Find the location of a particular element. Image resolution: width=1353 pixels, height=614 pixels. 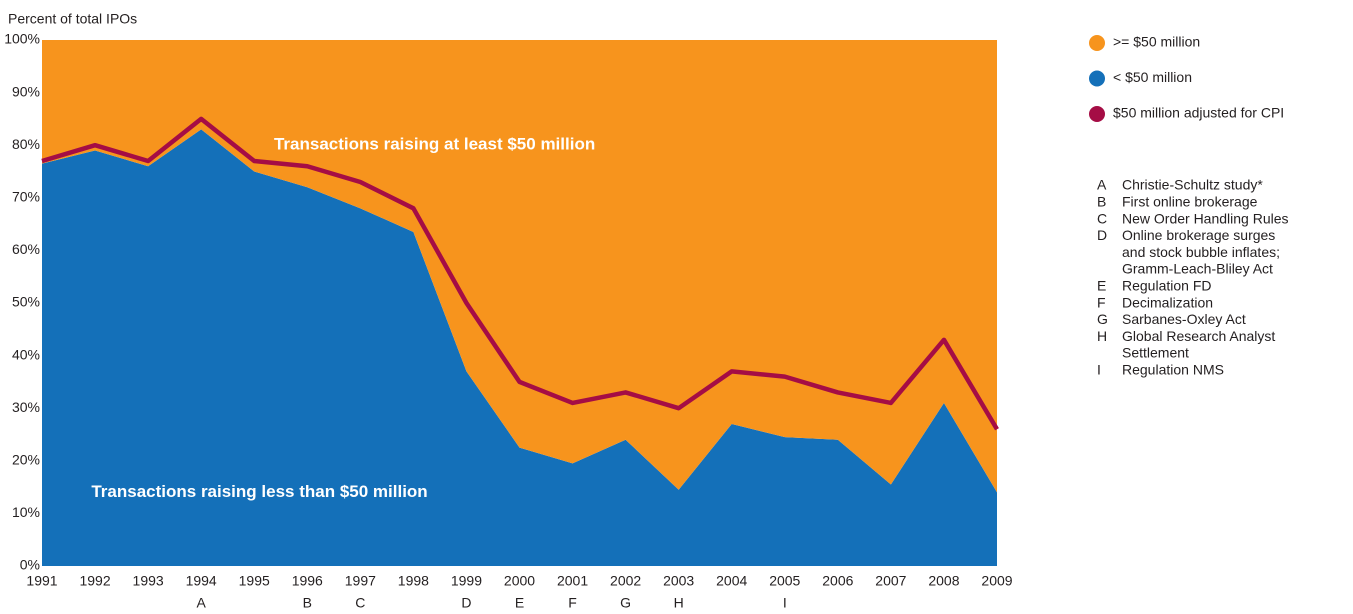

legend-label: $50 million adjusted for CPI is located at coordinates (1198, 113).